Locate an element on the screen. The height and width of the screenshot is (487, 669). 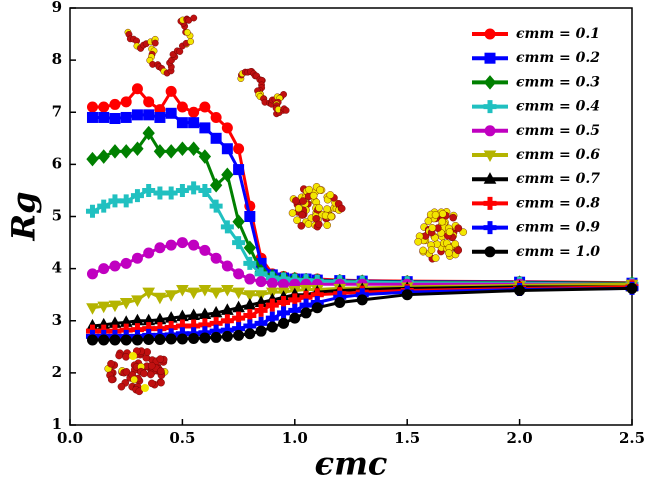
legend-label: ϵmm = 1.0 is located at coordinates (558, 252).